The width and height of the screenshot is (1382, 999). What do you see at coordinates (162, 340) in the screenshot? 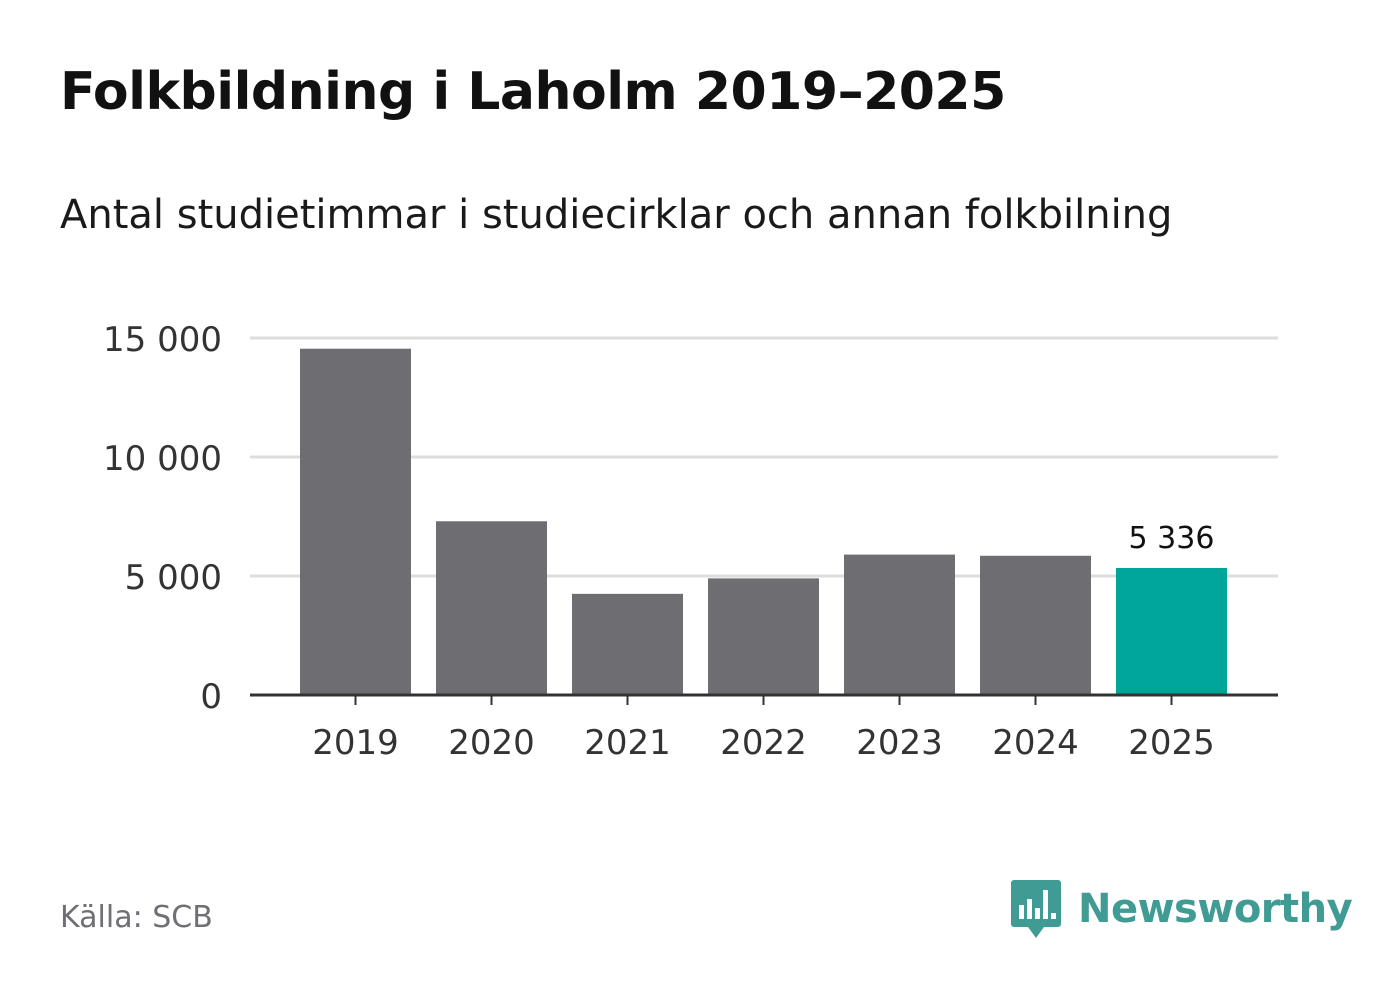
I see `y-tick-label: 15 000` at bounding box center [162, 340].